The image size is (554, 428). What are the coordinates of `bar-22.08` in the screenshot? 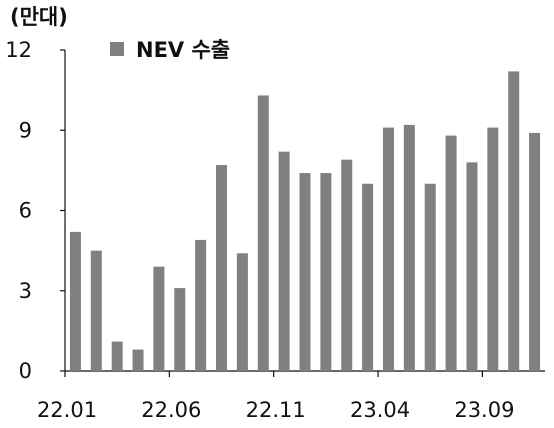 It's located at (222, 268).